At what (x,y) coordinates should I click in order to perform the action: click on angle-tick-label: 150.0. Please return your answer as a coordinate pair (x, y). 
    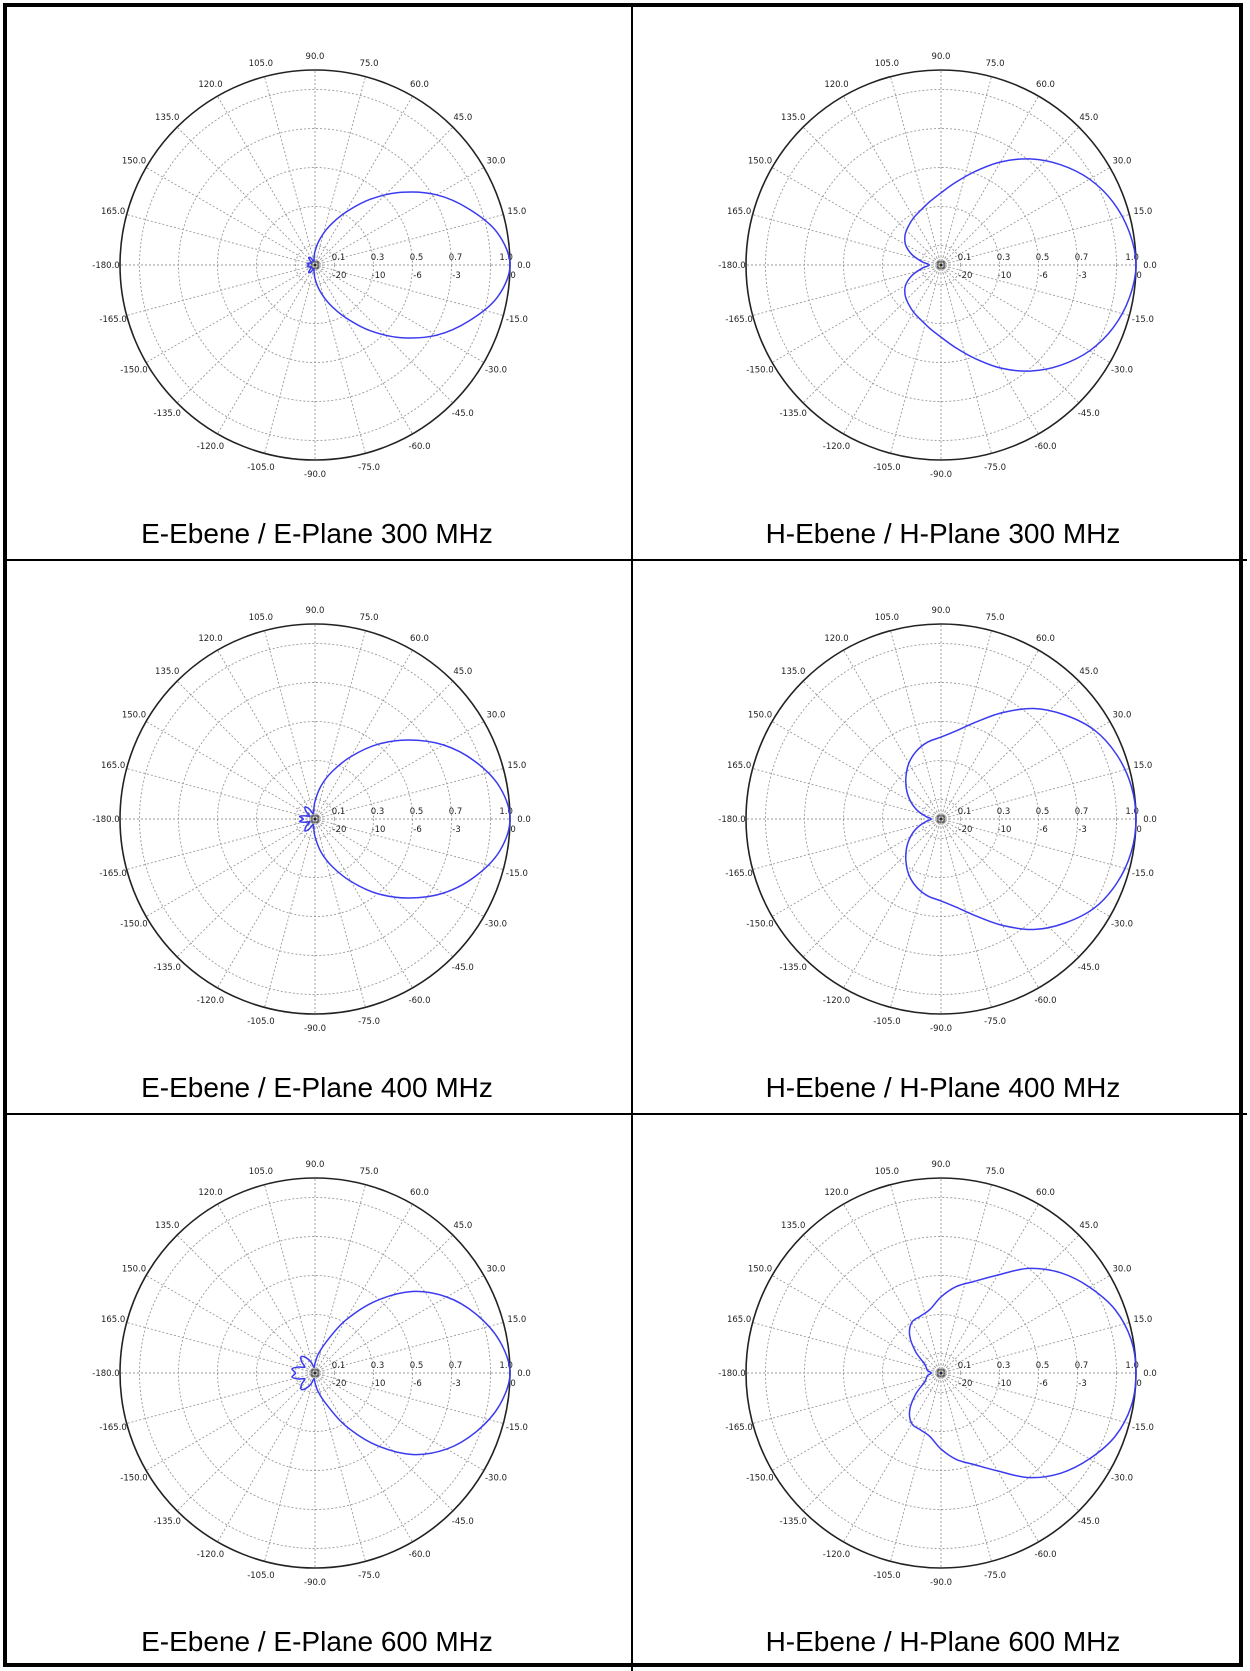
    Looking at the image, I should click on (760, 716).